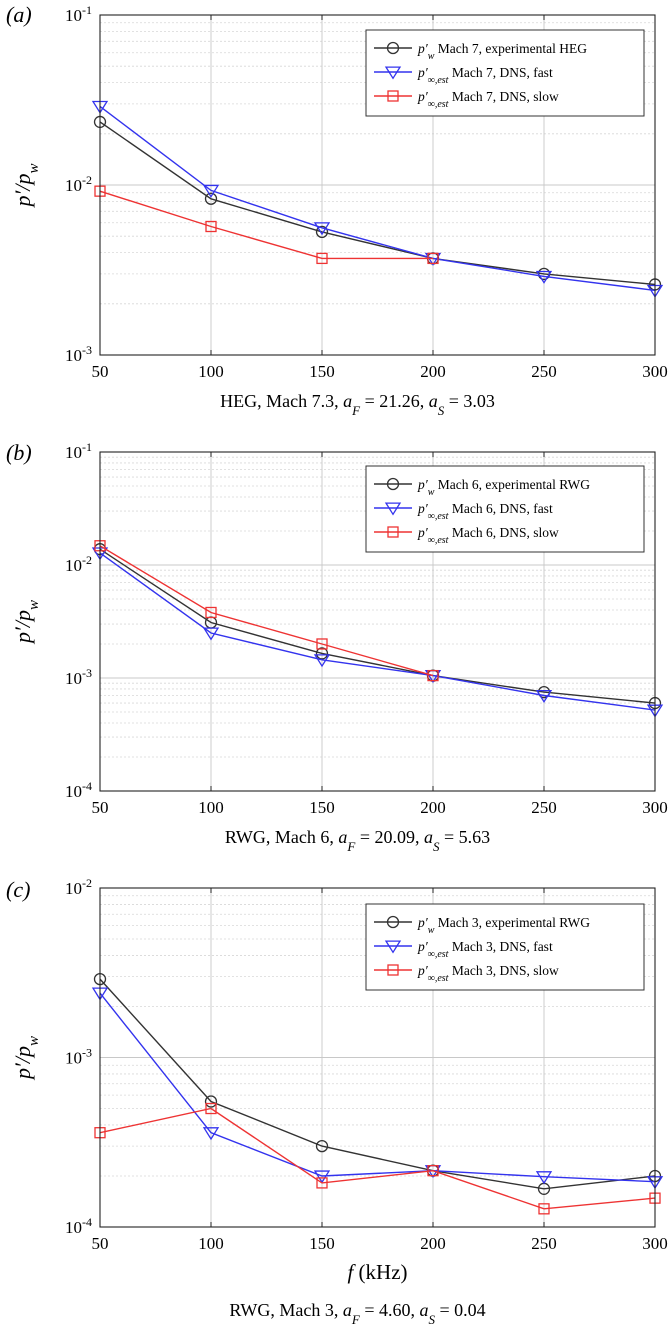 This screenshot has height=1327, width=670. Describe the element at coordinates (485, 75) in the screenshot. I see `legend-label: p′∞,est Mach 7, DNS, fast` at that location.